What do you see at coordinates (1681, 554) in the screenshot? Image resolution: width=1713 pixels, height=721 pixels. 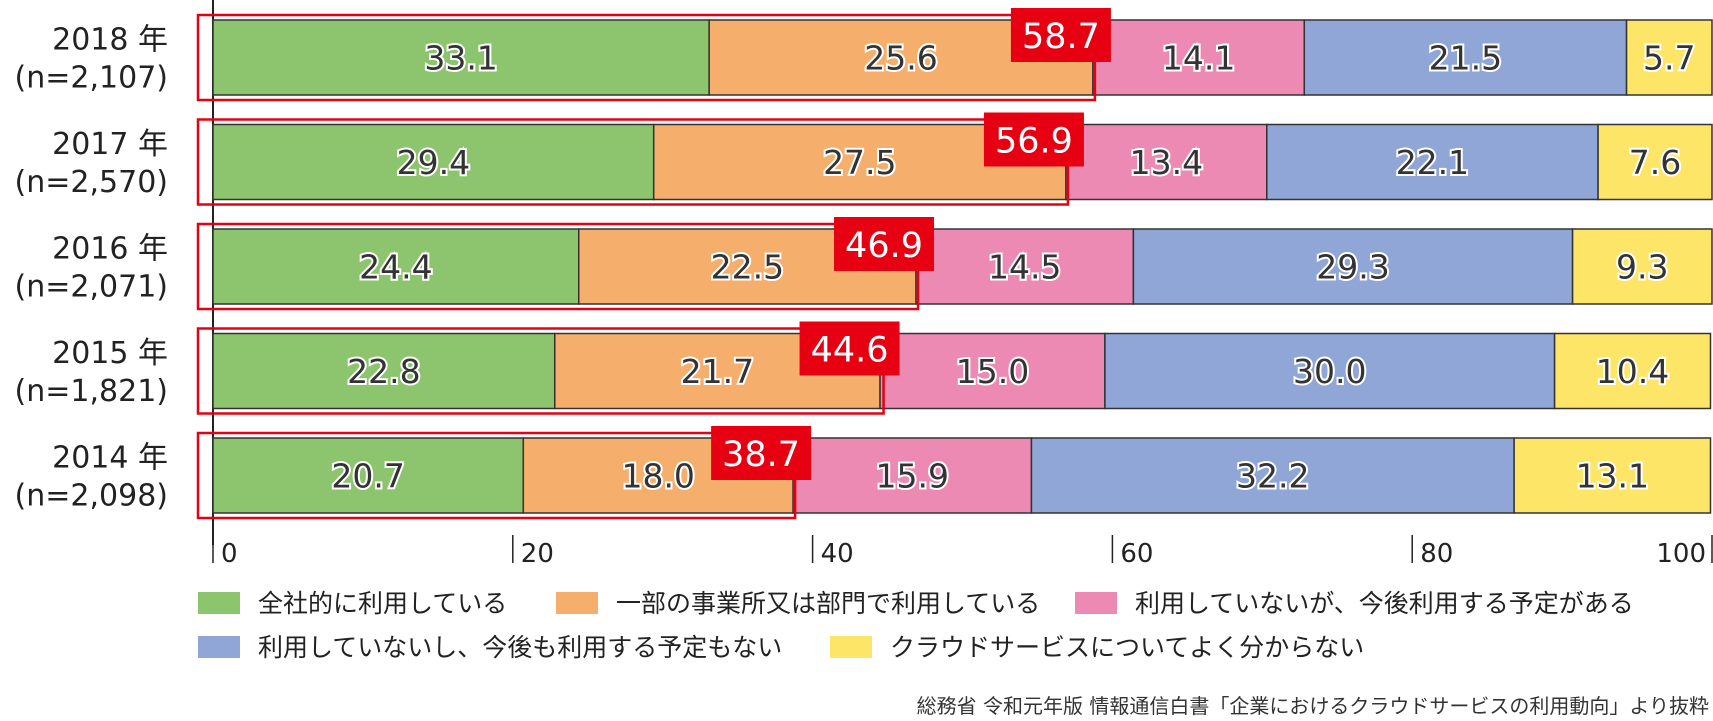 I see `x-tick-label: 100` at bounding box center [1681, 554].